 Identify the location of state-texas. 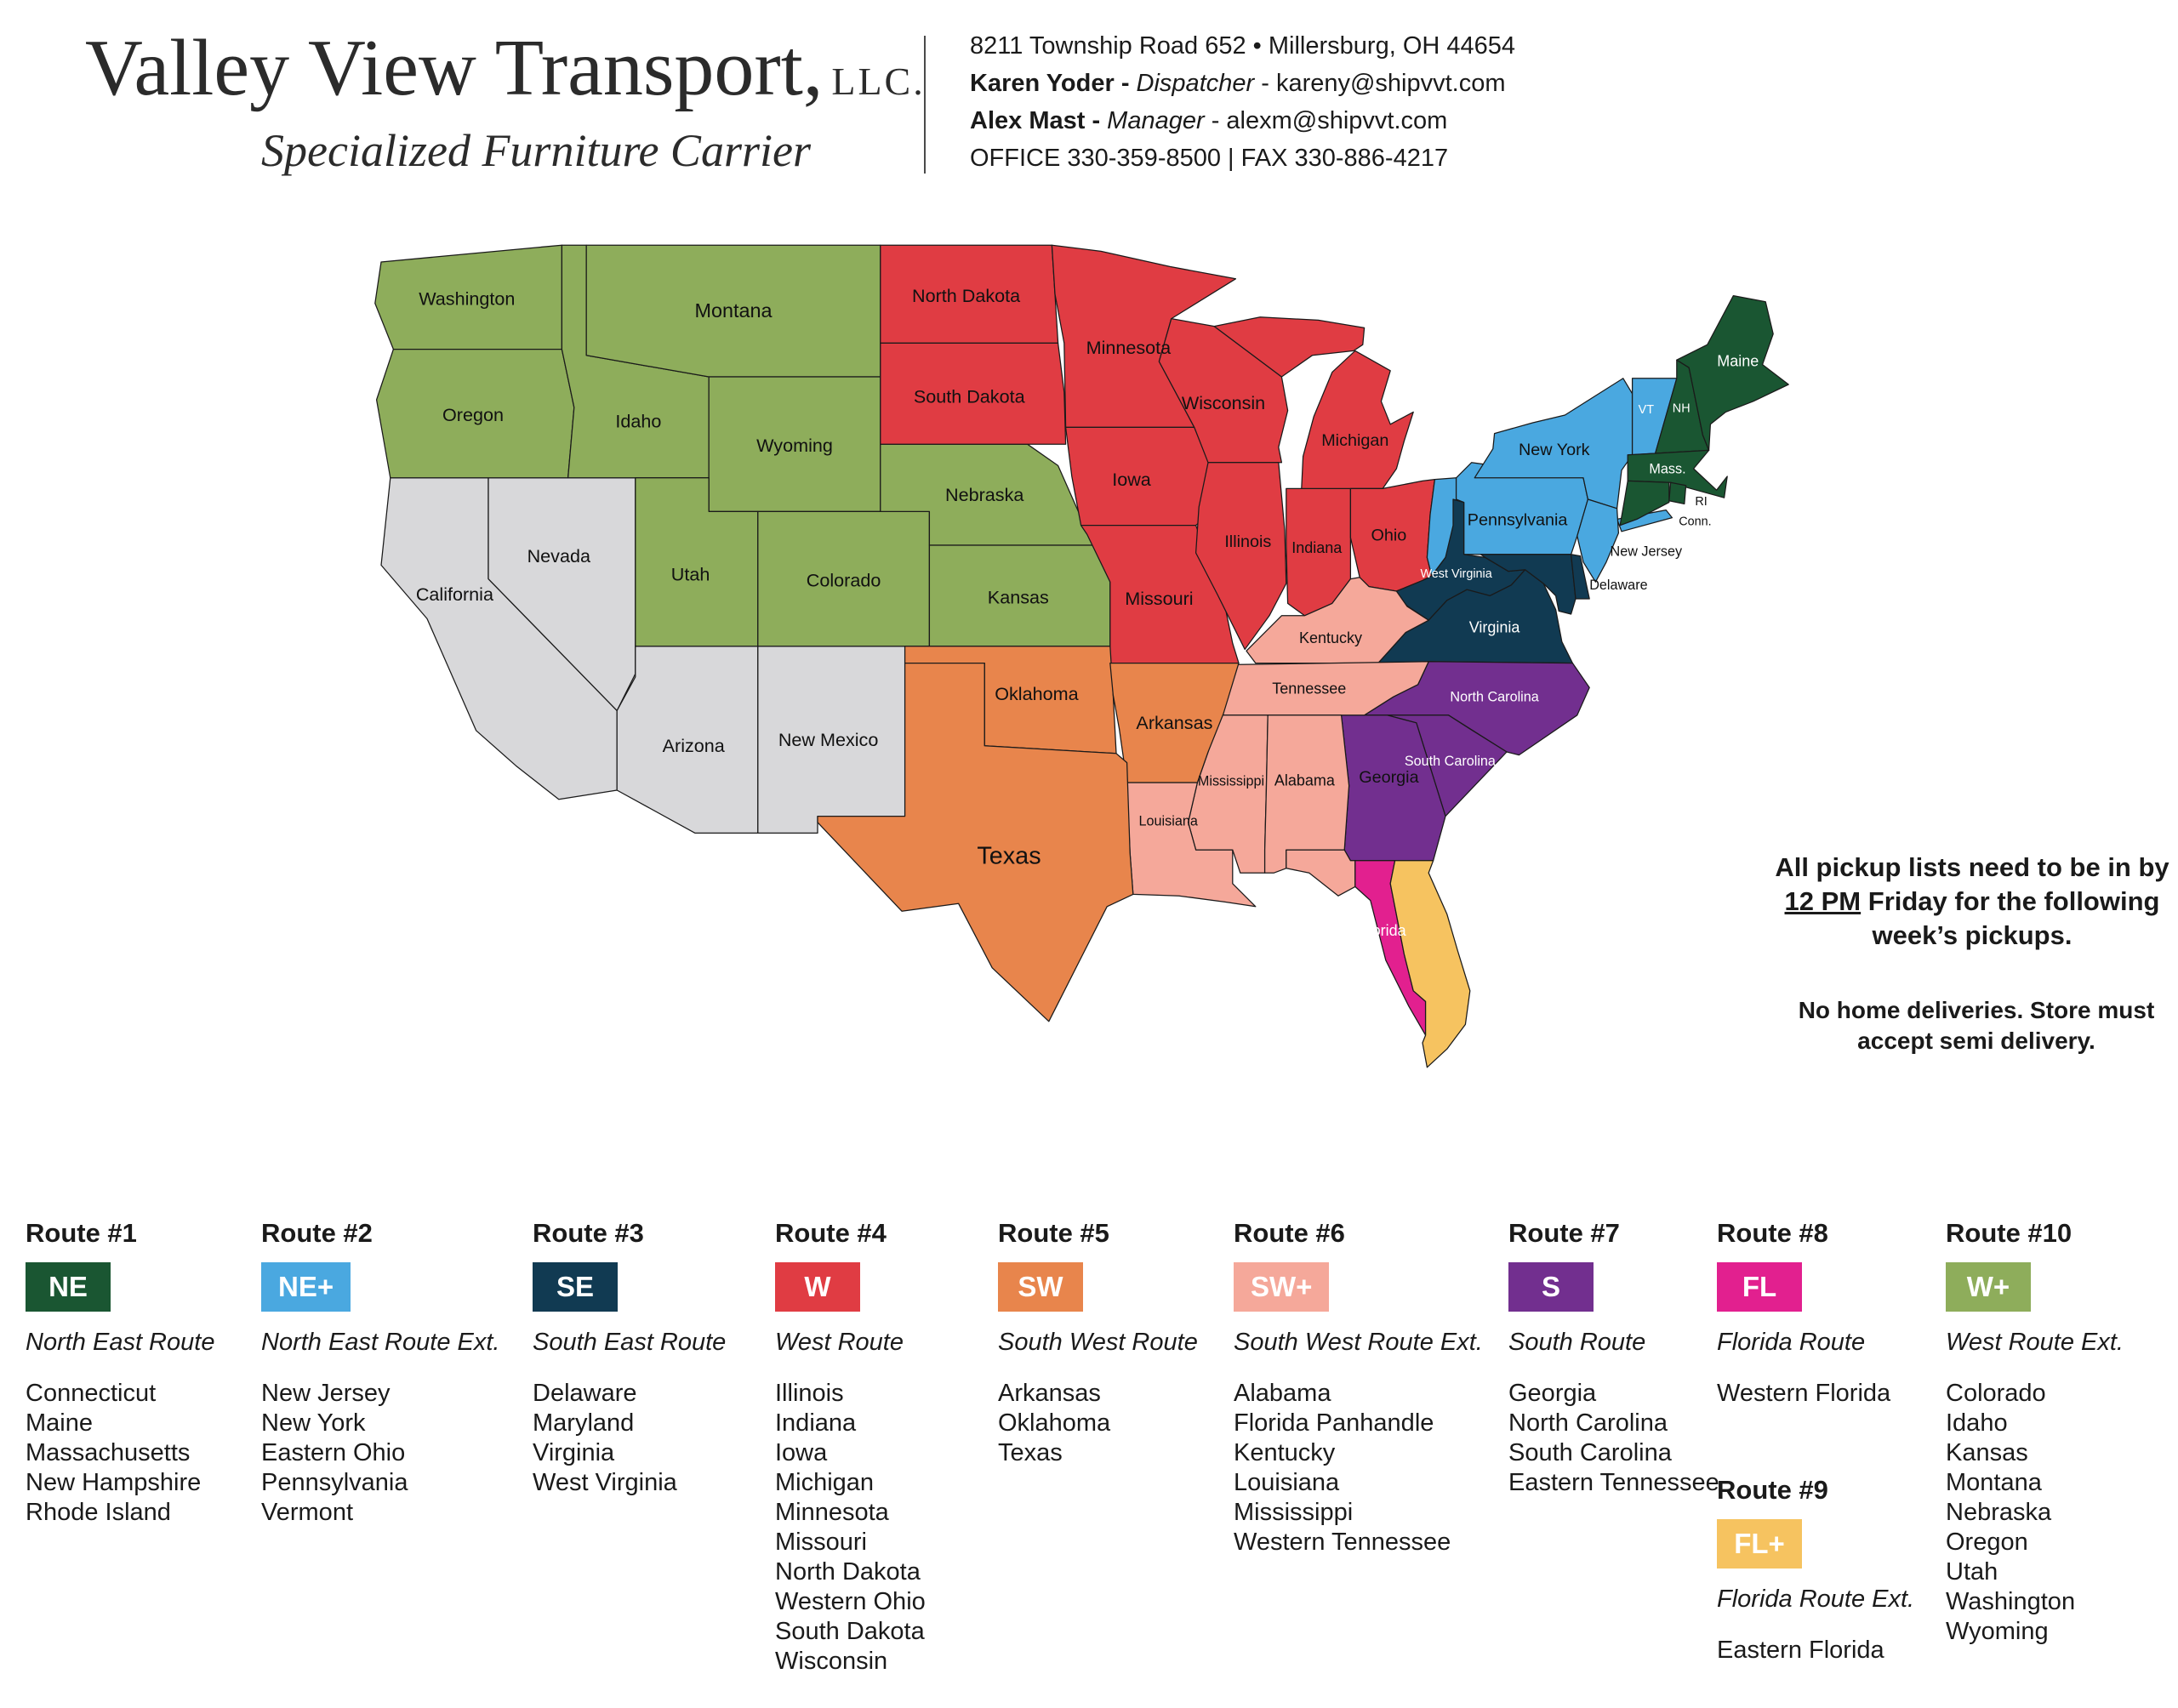
(976, 842).